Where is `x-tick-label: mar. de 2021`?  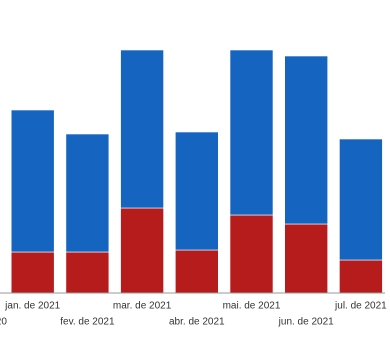 x-tick-label: mar. de 2021 is located at coordinates (142, 306).